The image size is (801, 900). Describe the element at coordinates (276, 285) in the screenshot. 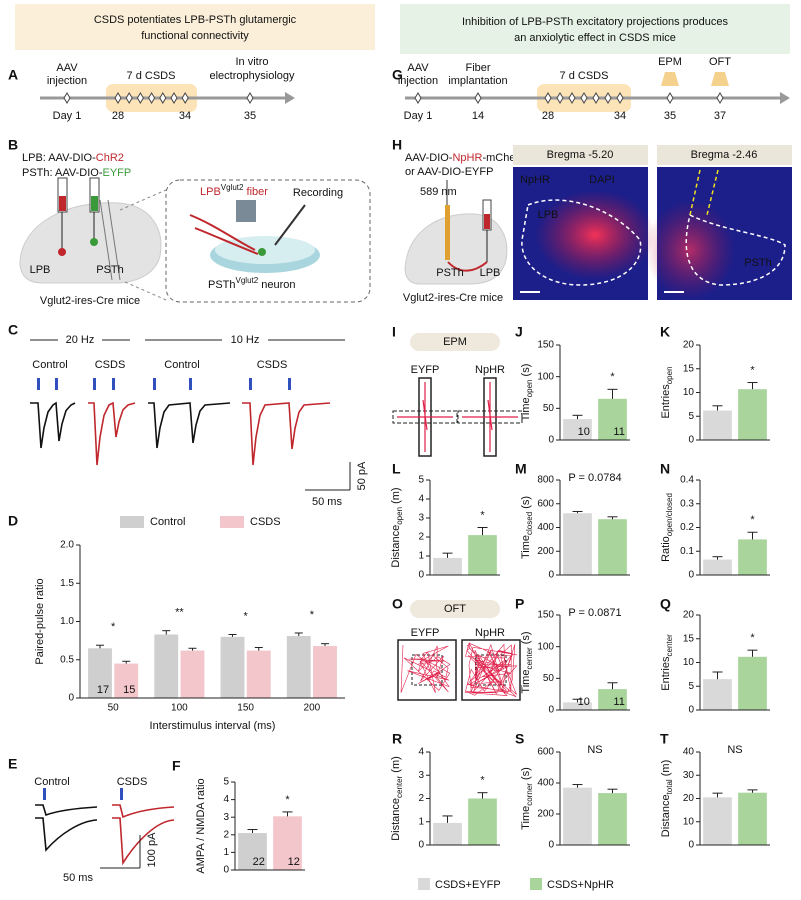

I see `neuron-label-part: neuron` at that location.